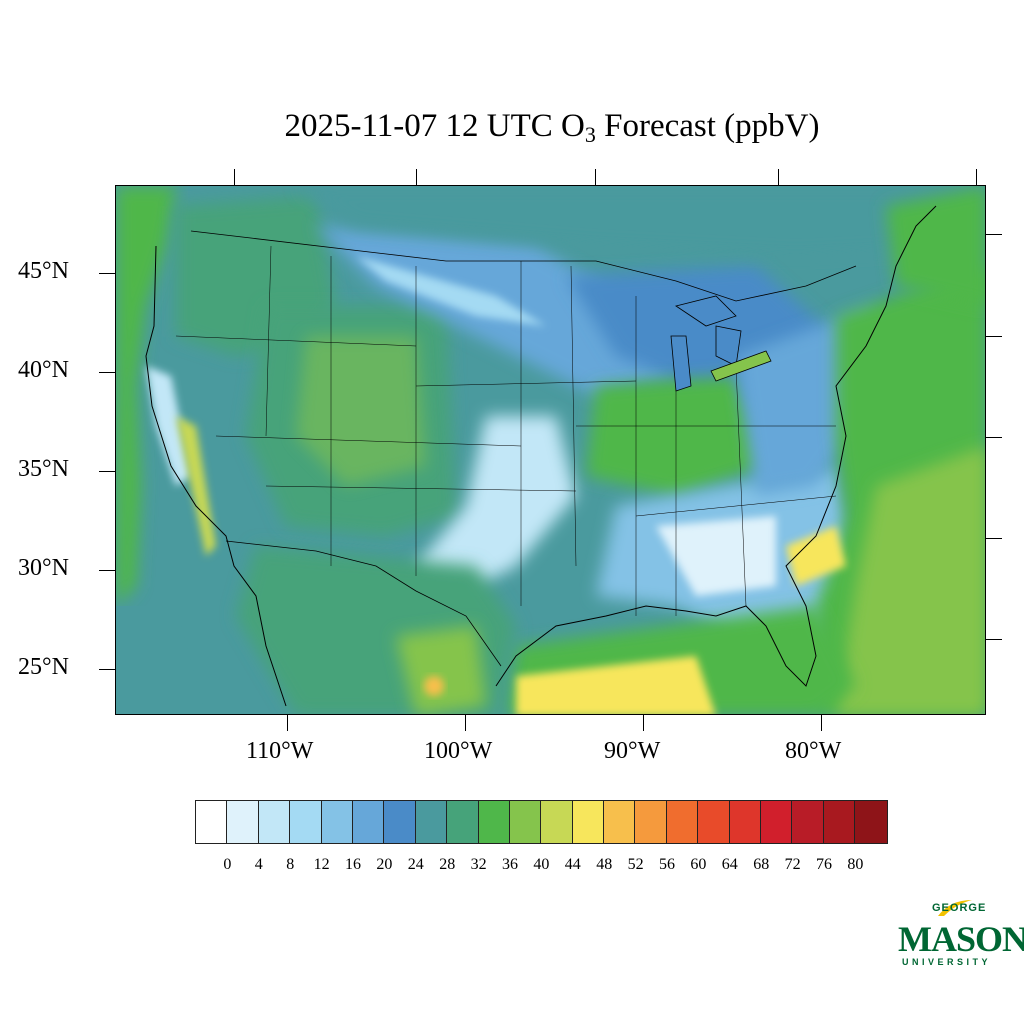 The height and width of the screenshot is (1024, 1024). Describe the element at coordinates (280, 751) in the screenshot. I see `longitude-label: 110°W` at that location.